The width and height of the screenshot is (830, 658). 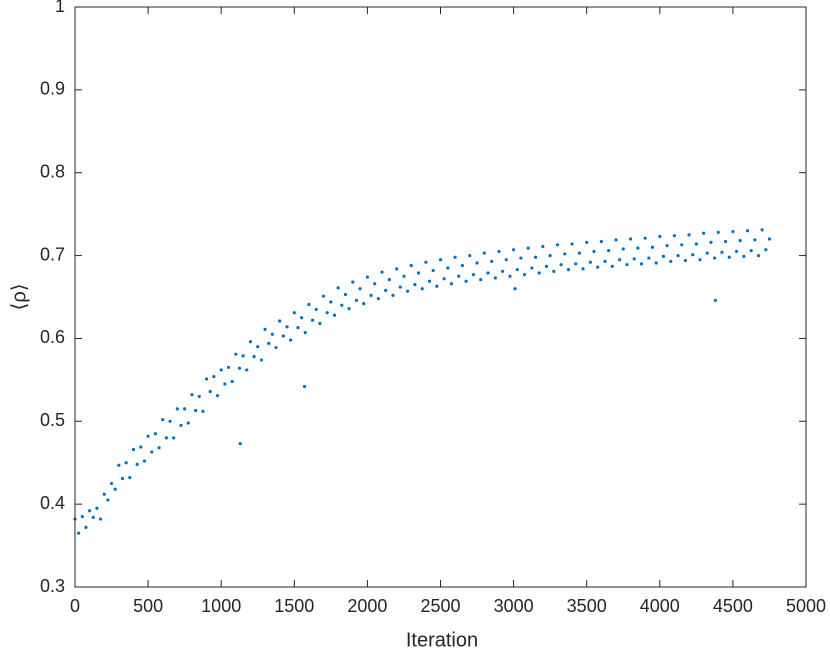 What do you see at coordinates (52, 503) in the screenshot?
I see `y-tick-label: 0.4` at bounding box center [52, 503].